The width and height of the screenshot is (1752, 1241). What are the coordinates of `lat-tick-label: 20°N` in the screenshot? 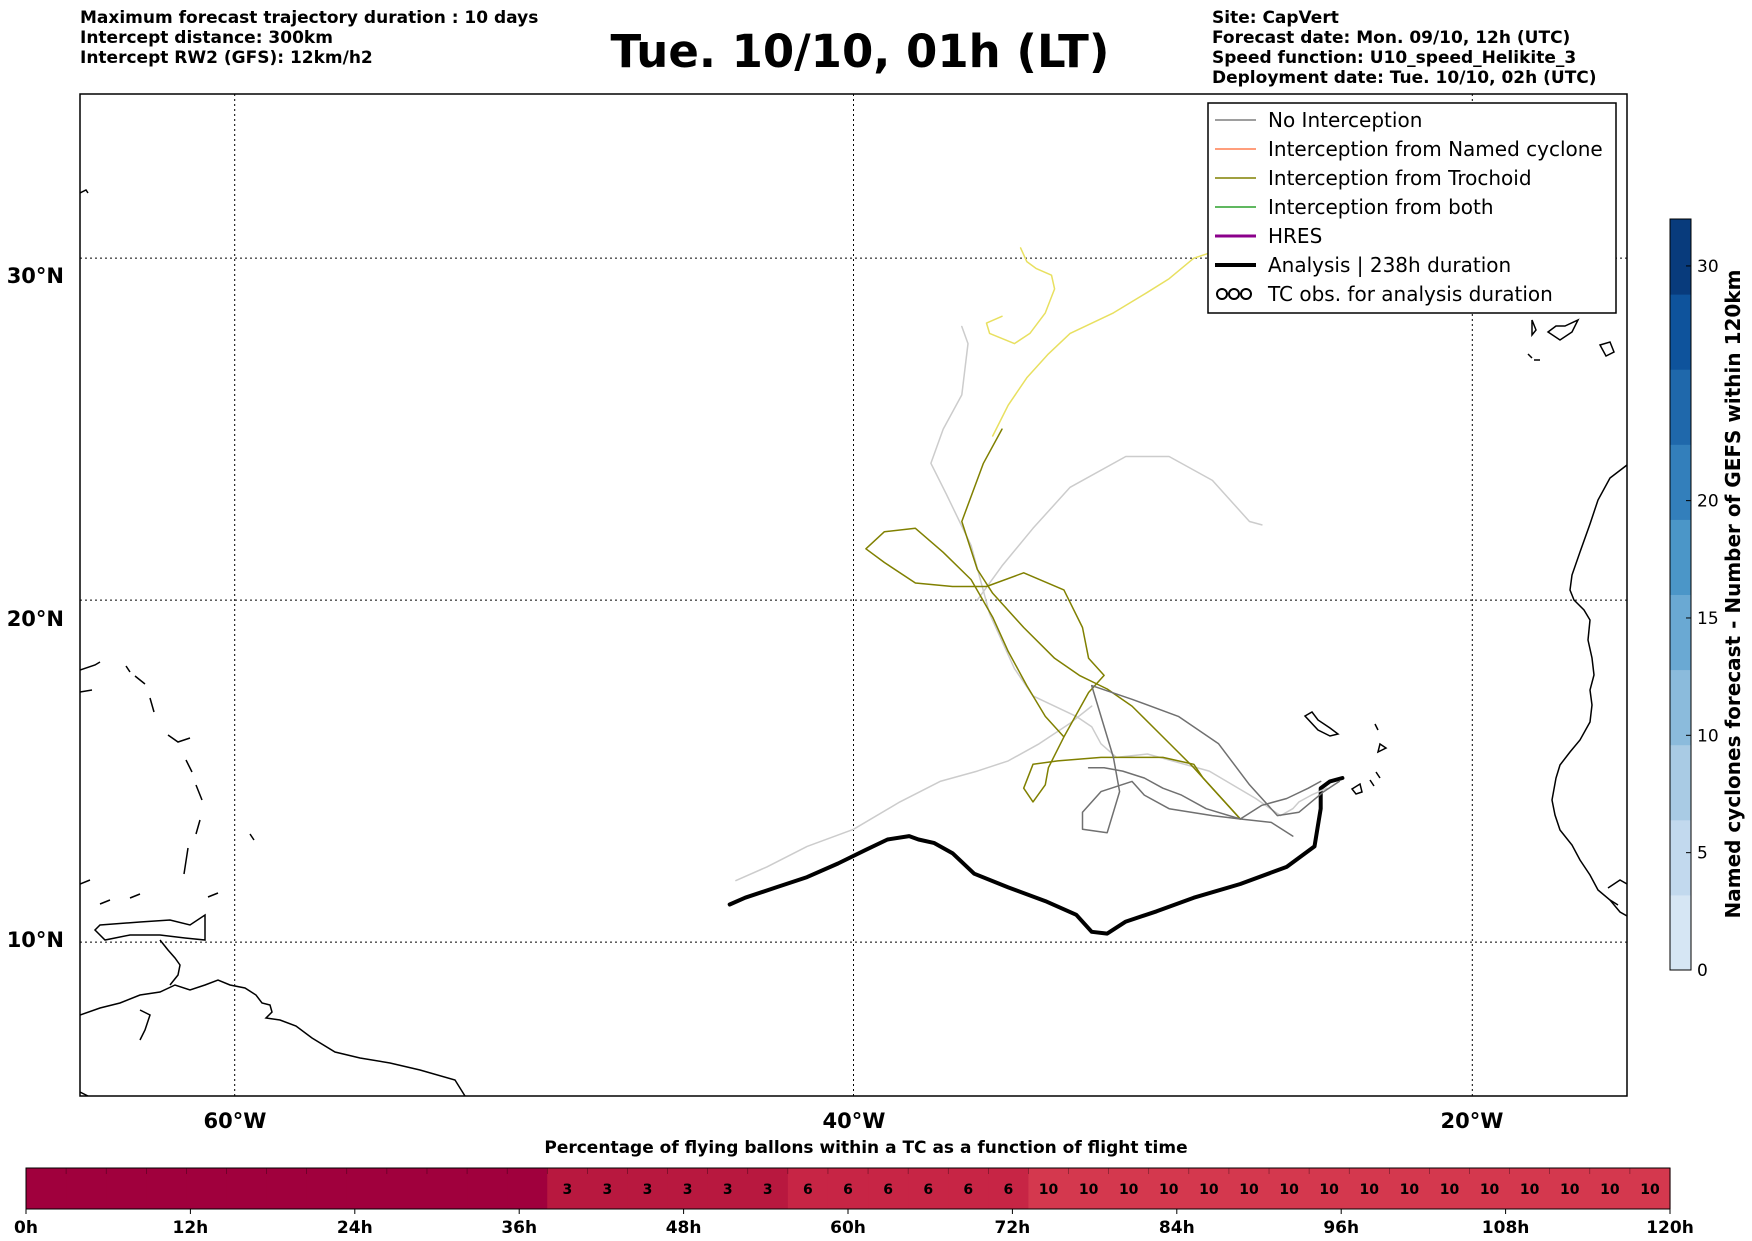 It's located at (35, 619).